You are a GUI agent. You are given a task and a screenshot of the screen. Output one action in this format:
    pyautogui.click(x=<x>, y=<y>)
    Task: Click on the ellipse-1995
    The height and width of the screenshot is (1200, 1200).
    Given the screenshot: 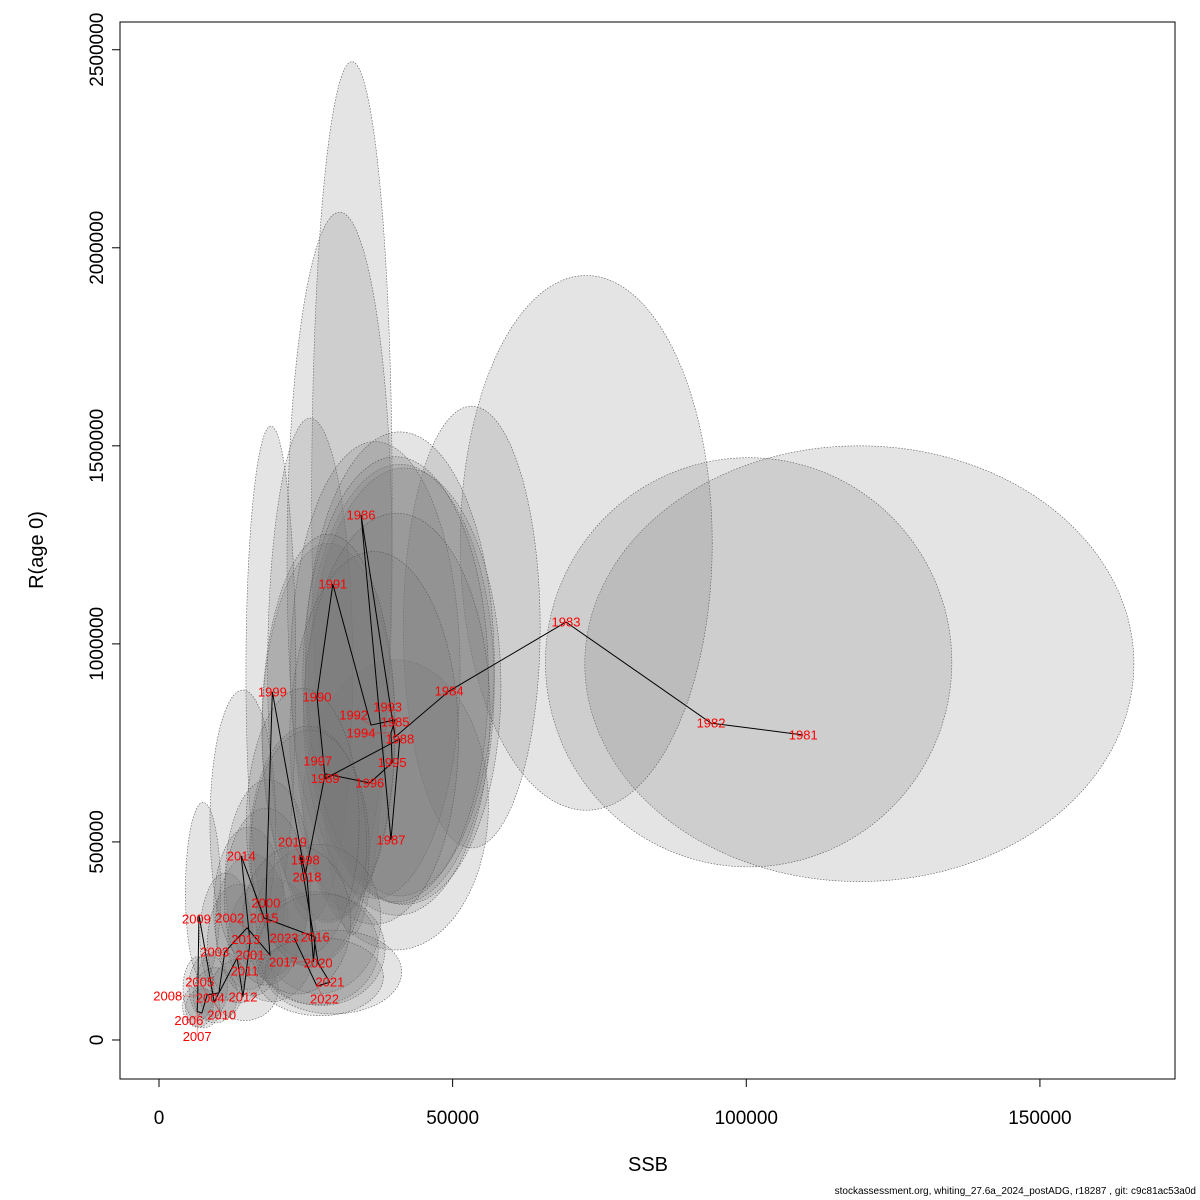 What is the action you would take?
    pyautogui.click(x=397, y=714)
    